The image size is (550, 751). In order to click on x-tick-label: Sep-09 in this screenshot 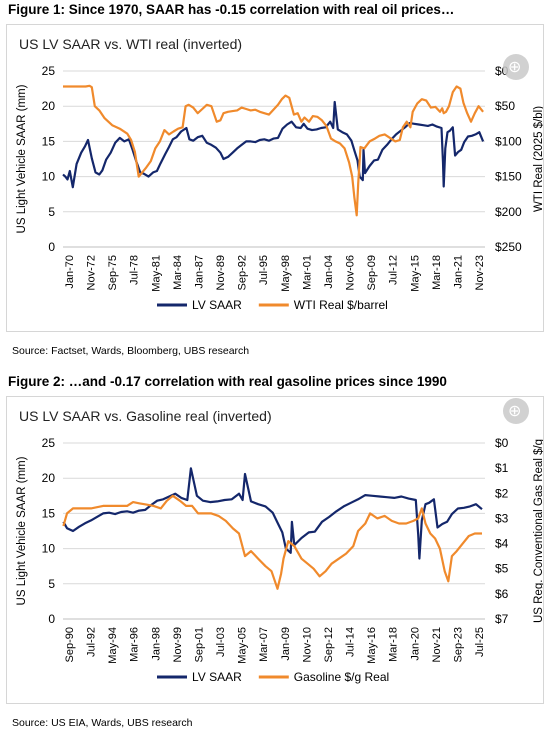, I will do `click(372, 272)`.